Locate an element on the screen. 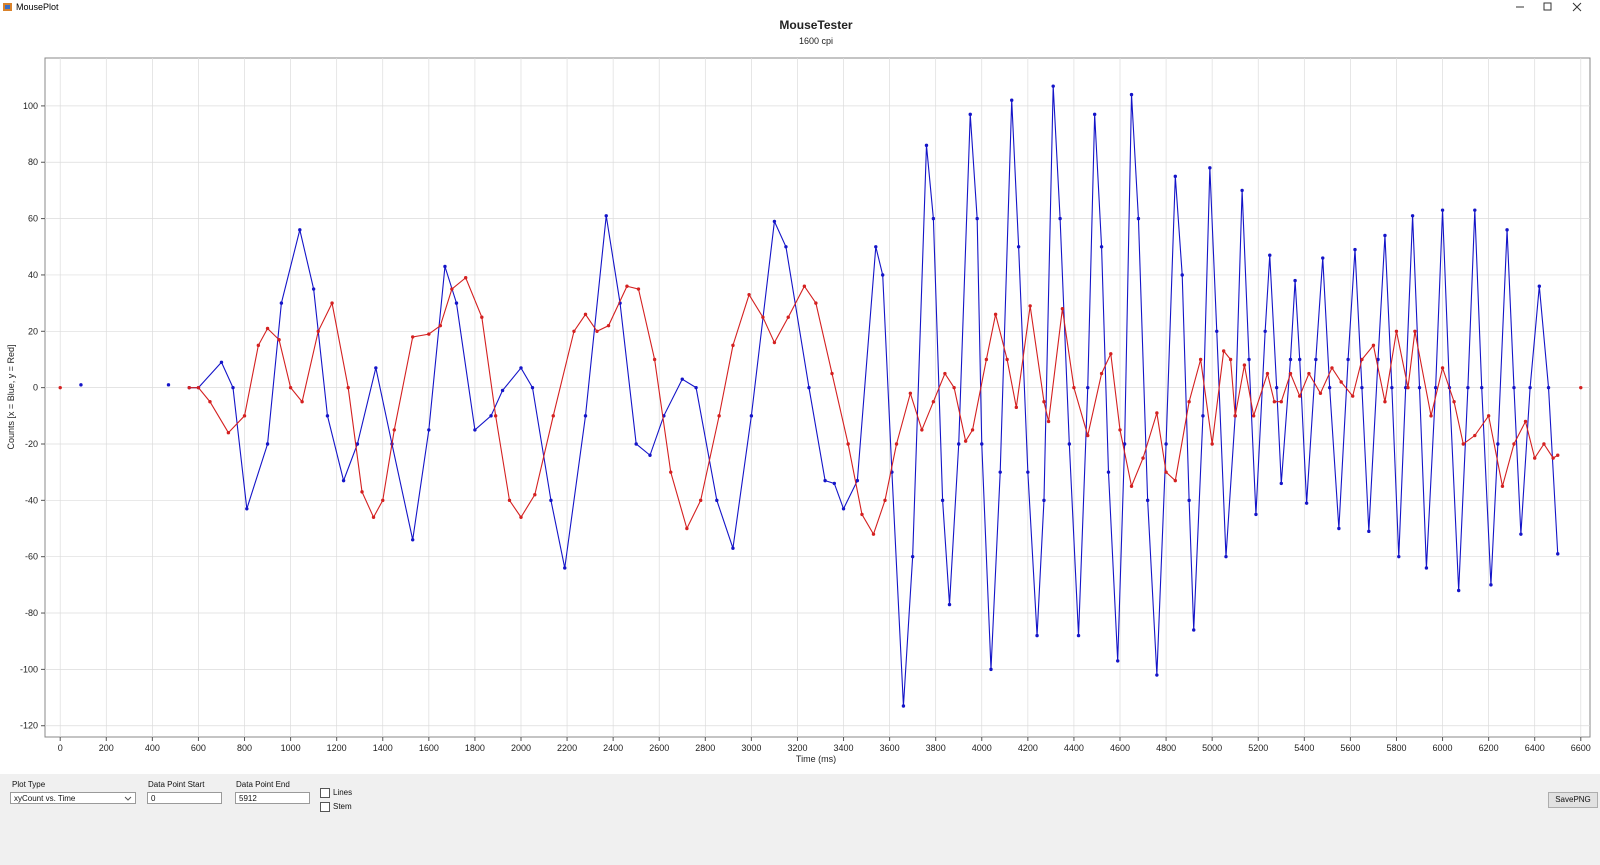 This screenshot has width=1600, height=865. y-tick-label: 0 is located at coordinates (35, 388).